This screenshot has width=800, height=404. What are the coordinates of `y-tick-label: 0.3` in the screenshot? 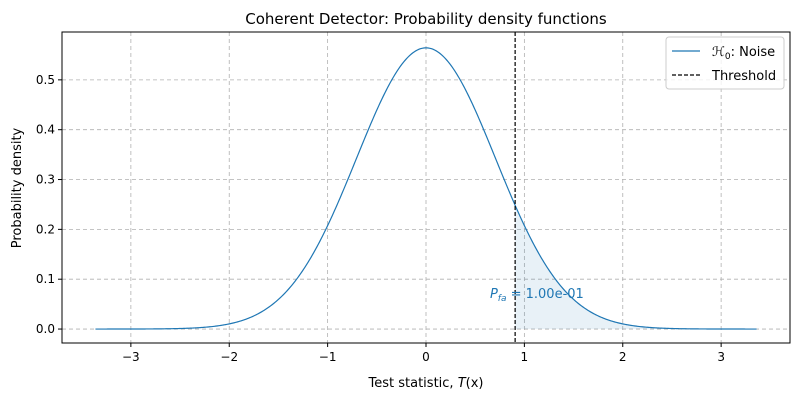 It's located at (45, 180).